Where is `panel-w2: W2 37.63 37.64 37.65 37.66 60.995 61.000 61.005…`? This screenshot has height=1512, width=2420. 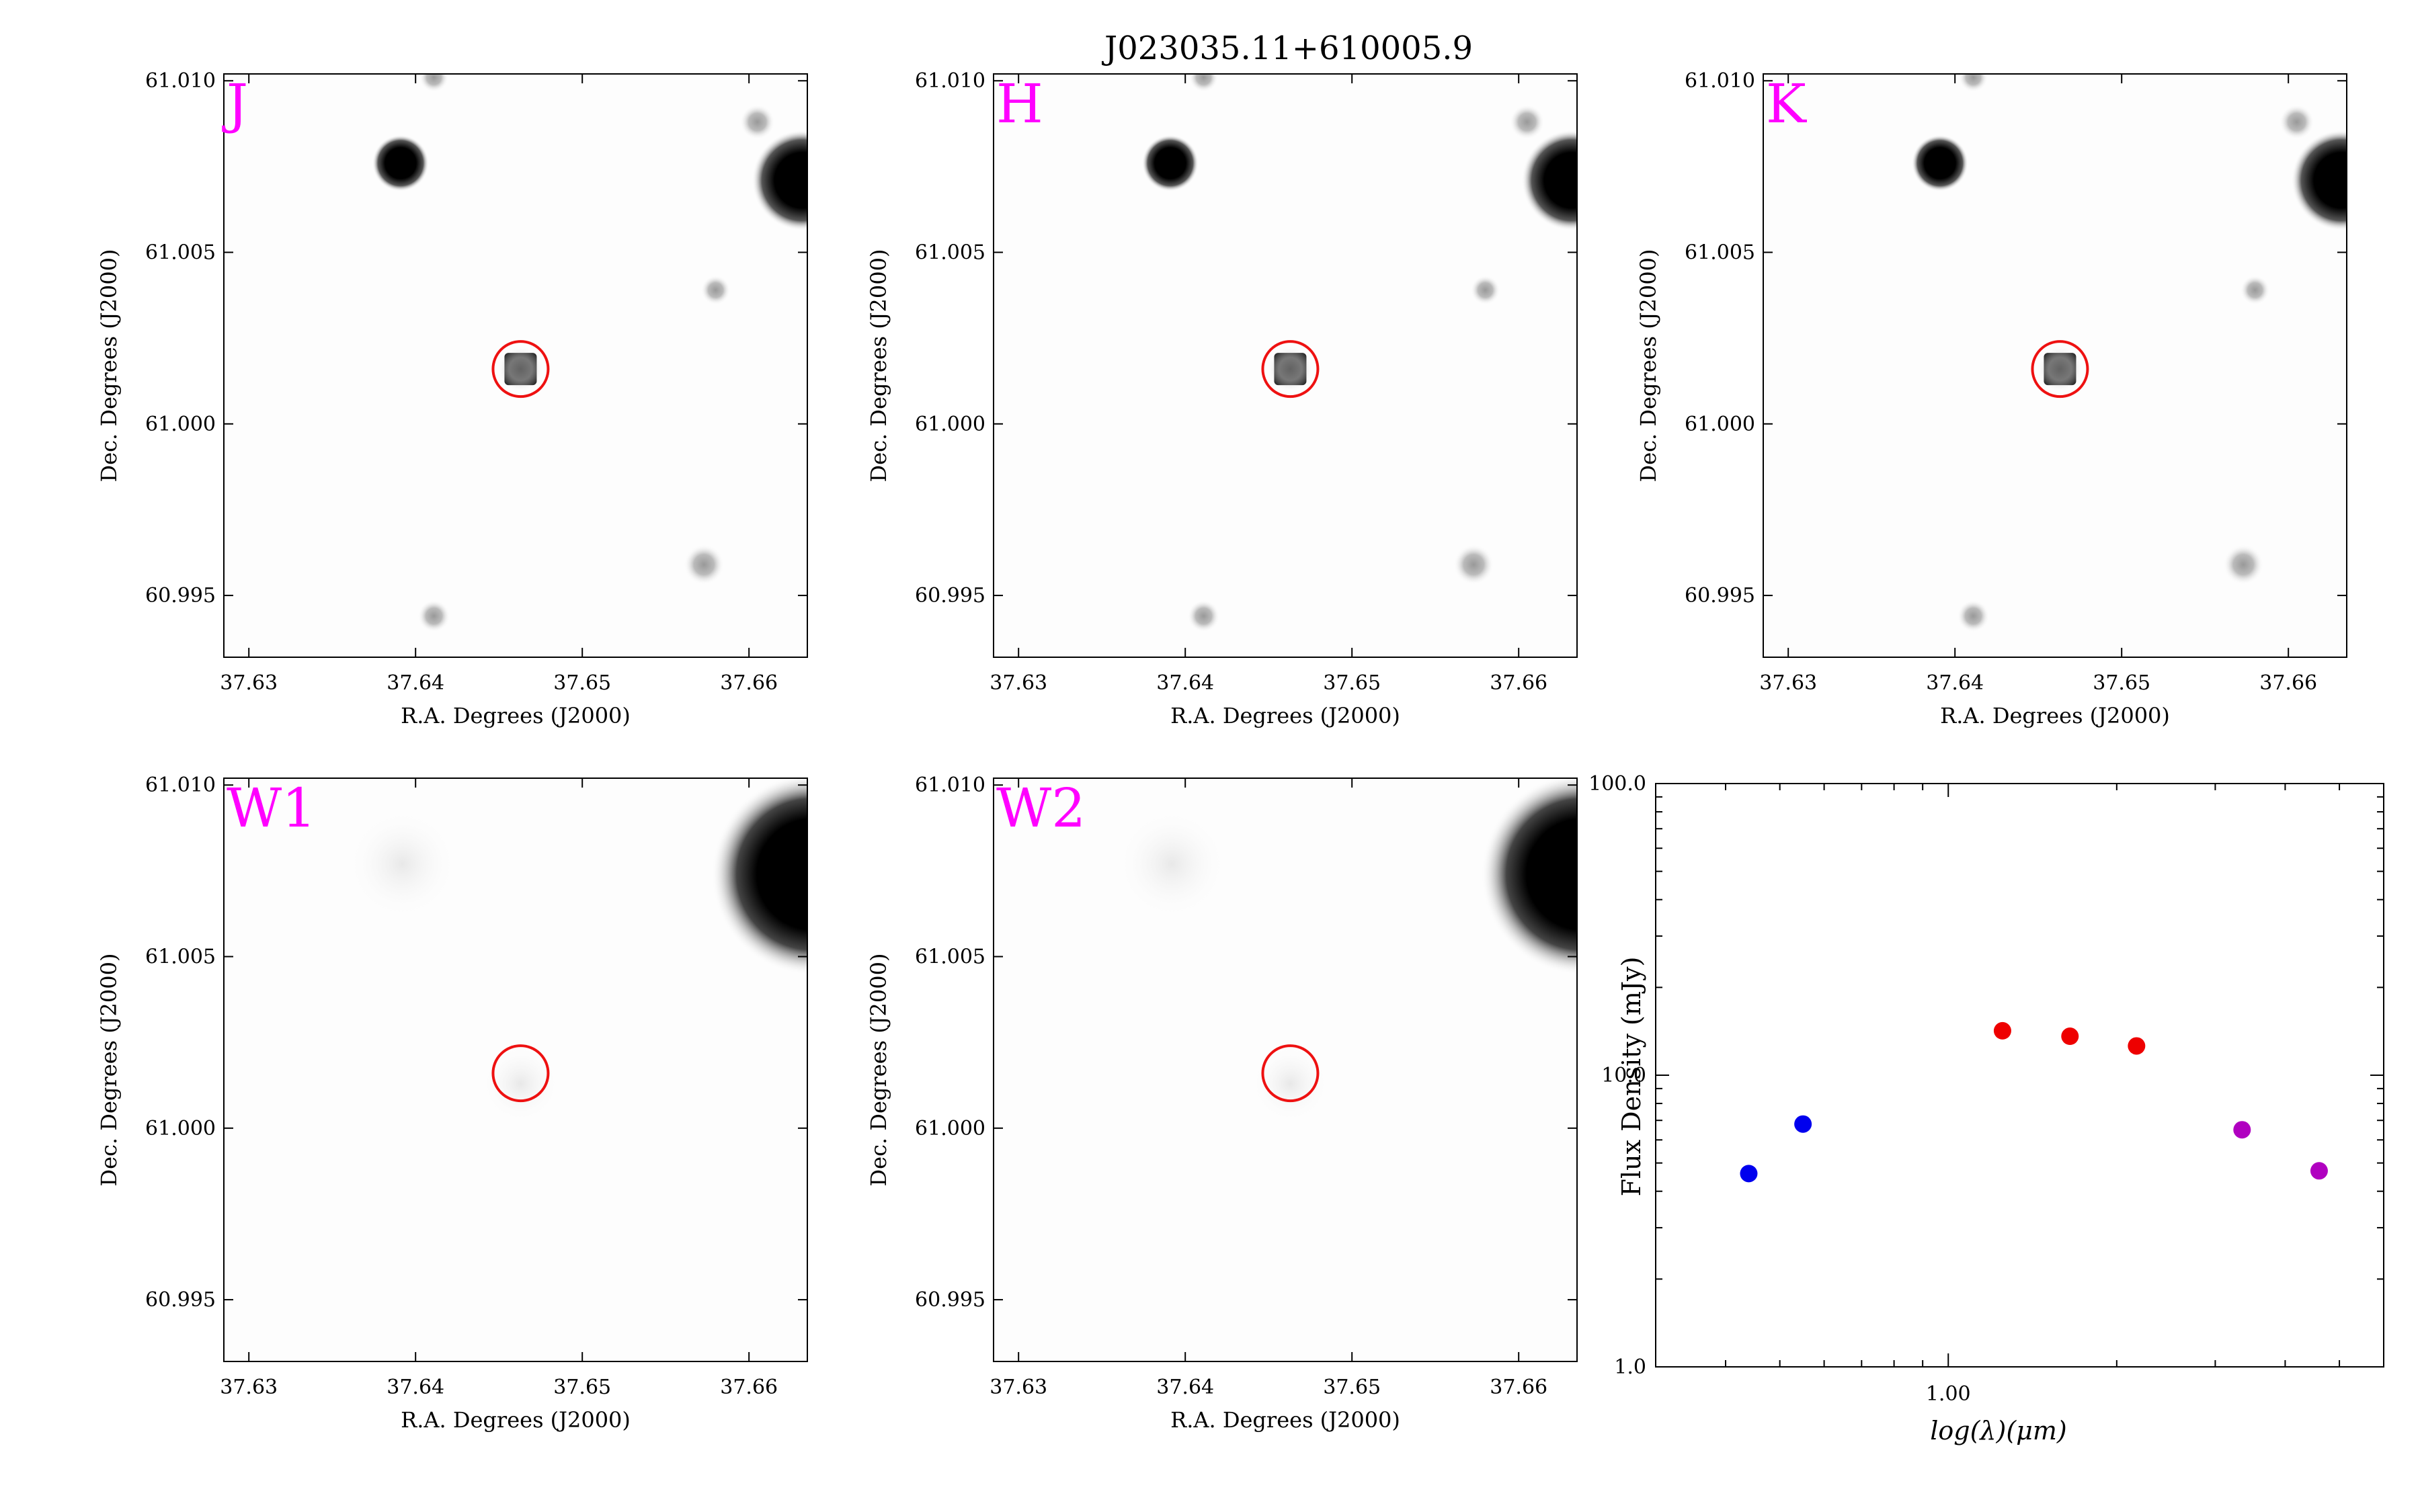
panel-w2: W2 37.63 37.64 37.65 37.66 60.995 61.000 61.005… is located at coordinates (1222, 1103).